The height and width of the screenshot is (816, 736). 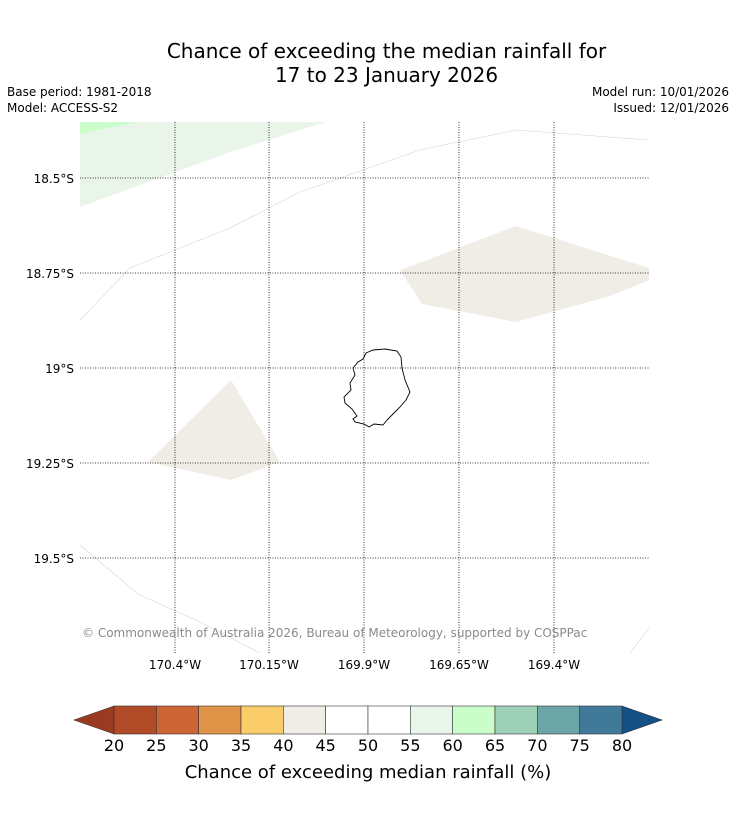 What do you see at coordinates (241, 745) in the screenshot?
I see `colorbar-tick-label: 35` at bounding box center [241, 745].